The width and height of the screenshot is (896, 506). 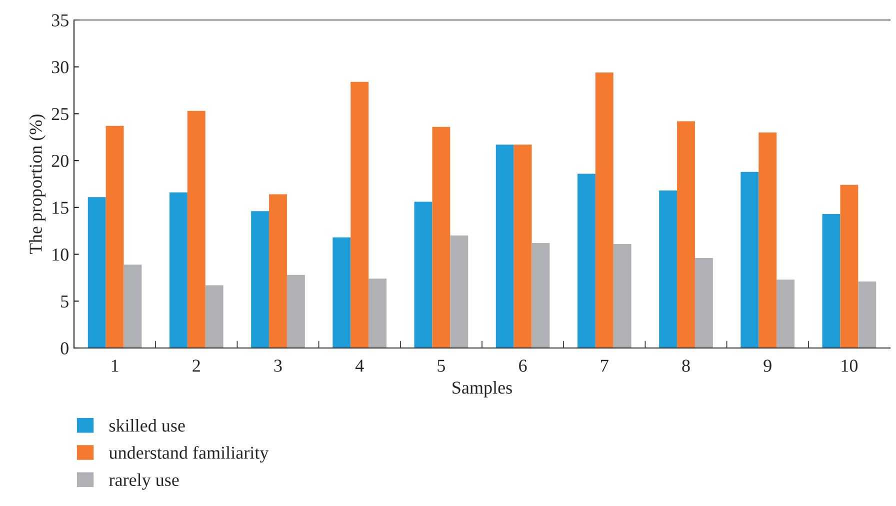 I want to click on x-tick-label: 2, so click(x=196, y=366).